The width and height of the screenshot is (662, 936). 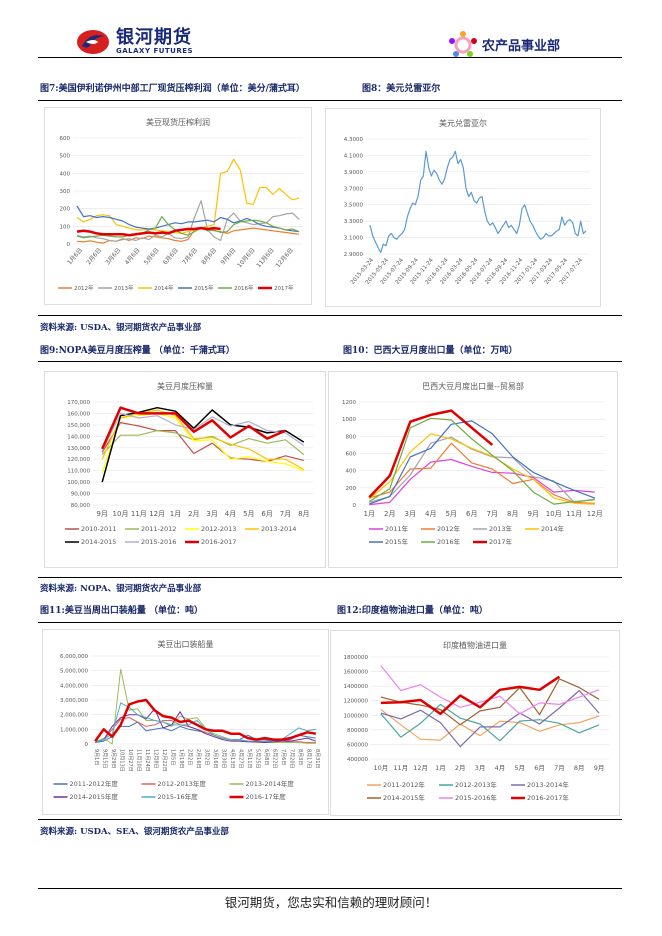 What do you see at coordinates (480, 768) in the screenshot?
I see `x-tick-label: 3月` at bounding box center [480, 768].